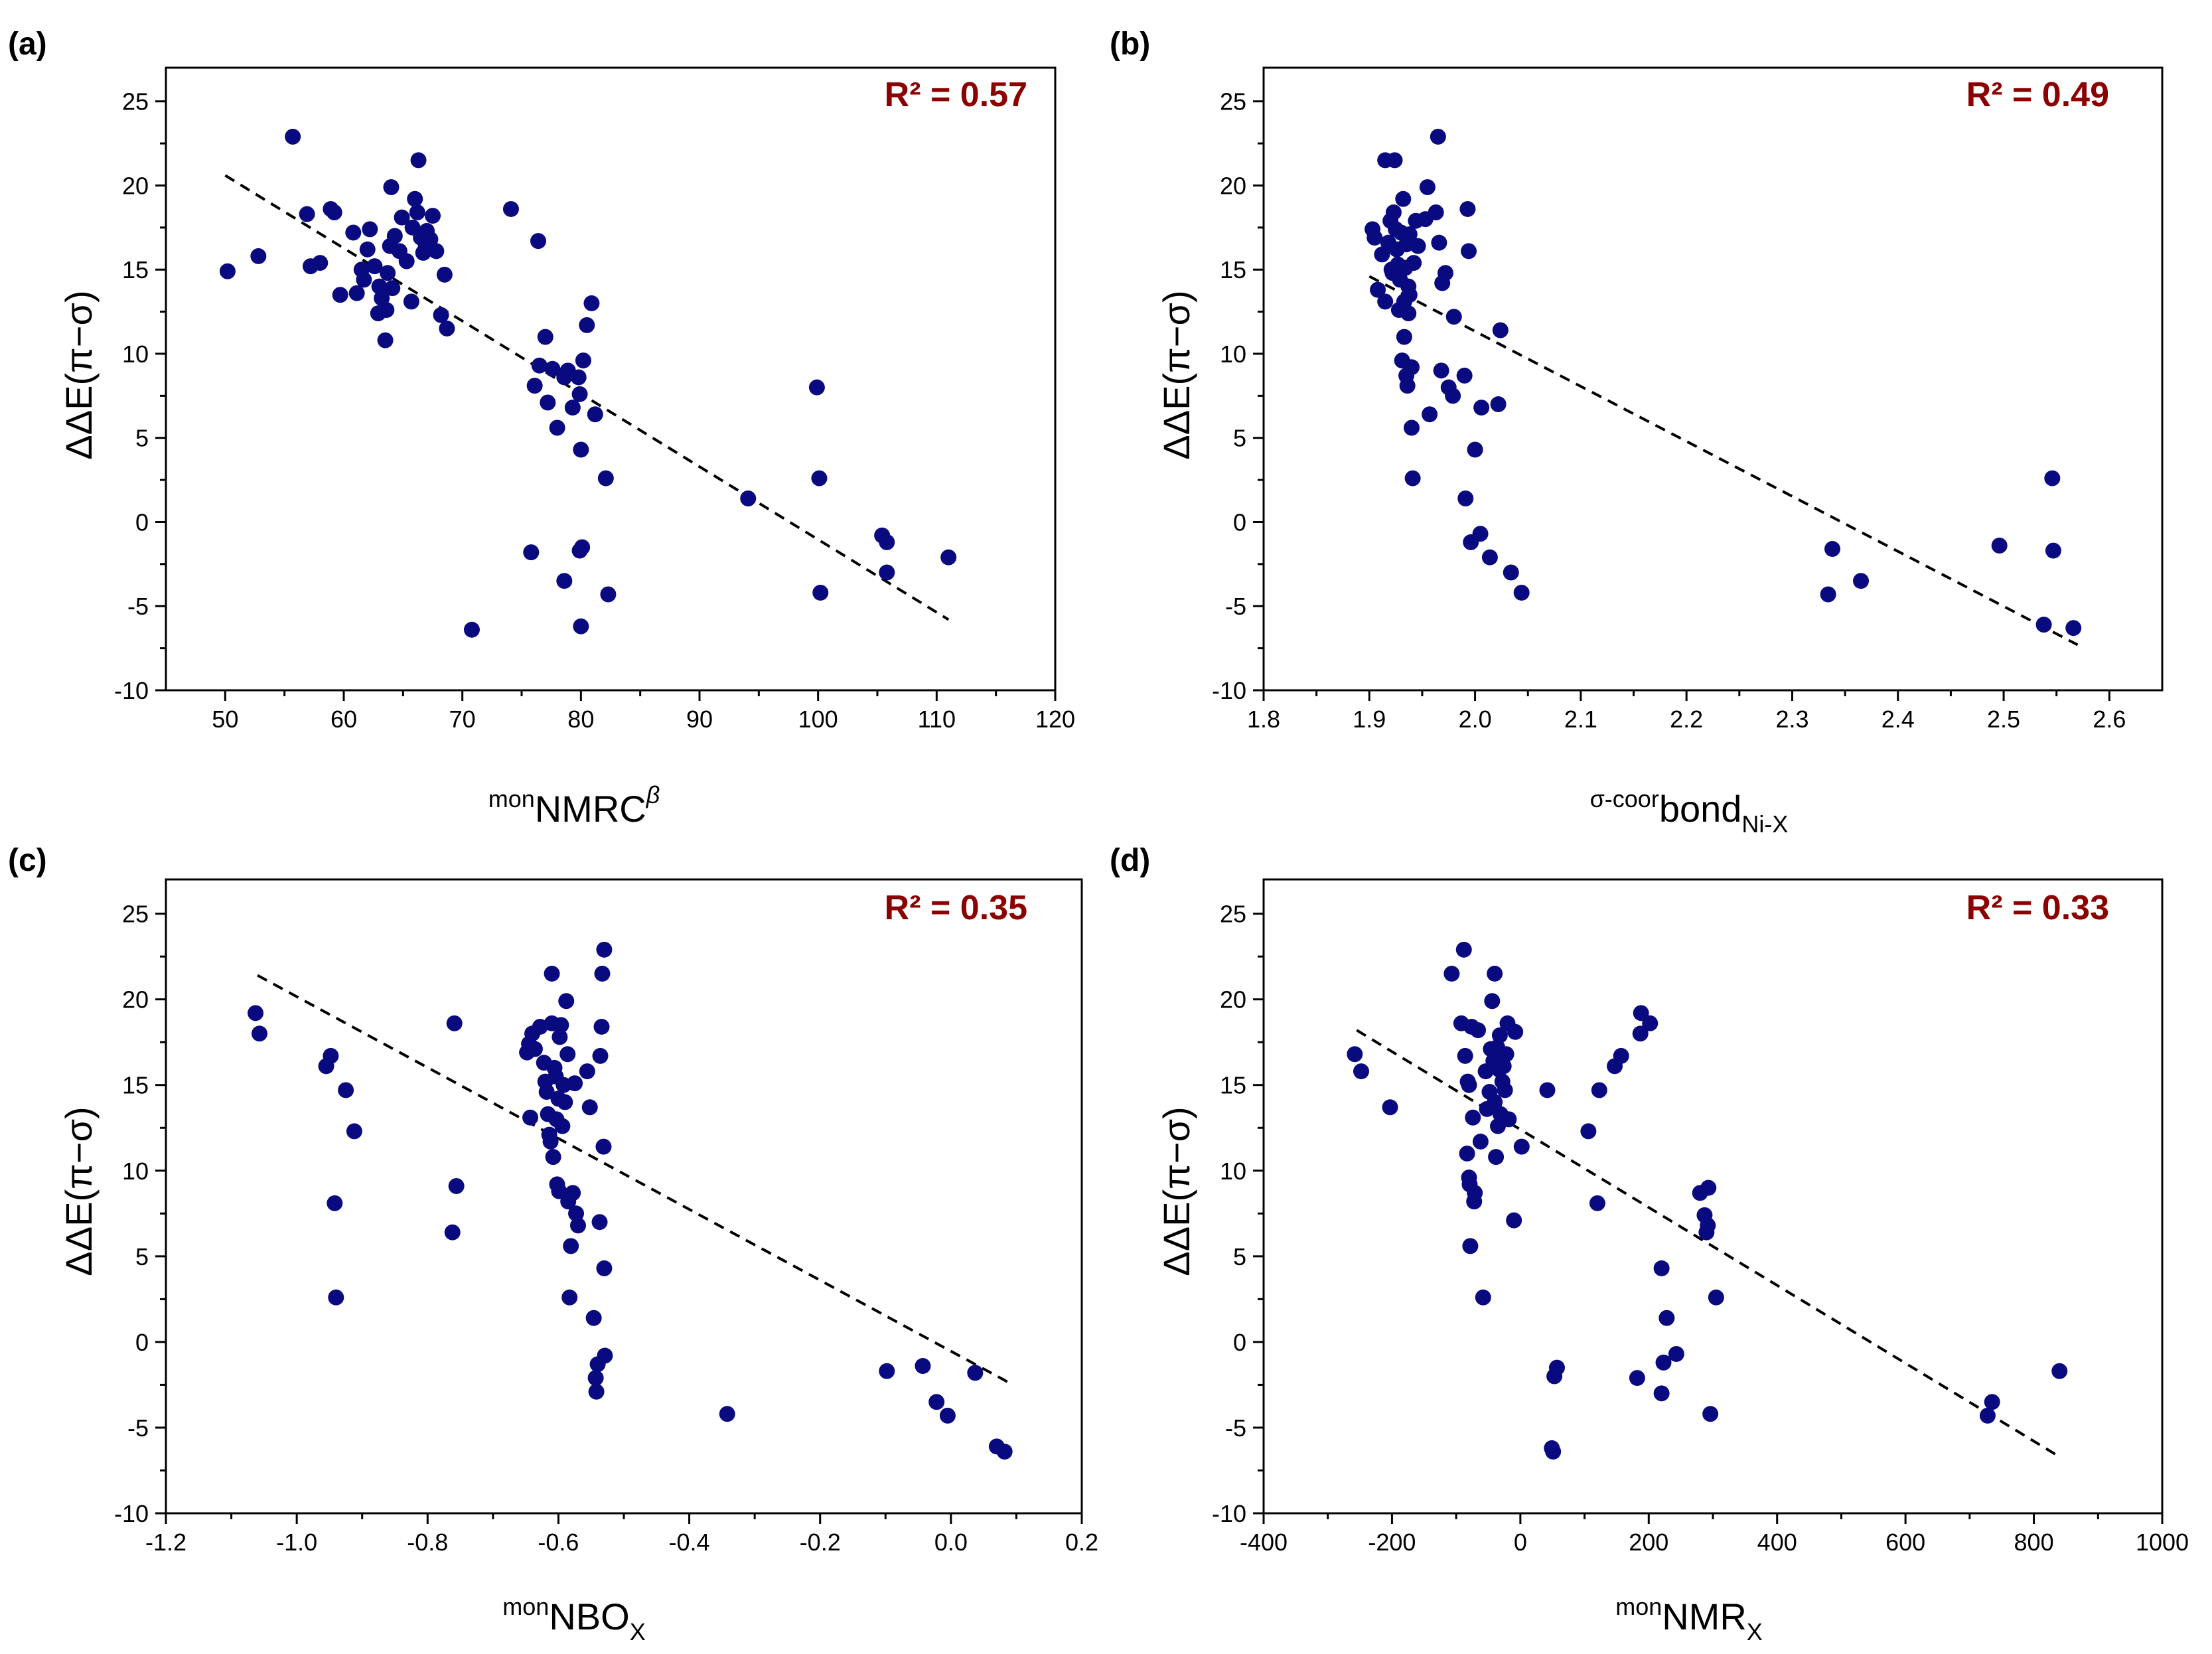 This screenshot has height=1654, width=2212. Describe the element at coordinates (512, 798) in the screenshot. I see `panel-a-x-title-prefix: mon` at that location.